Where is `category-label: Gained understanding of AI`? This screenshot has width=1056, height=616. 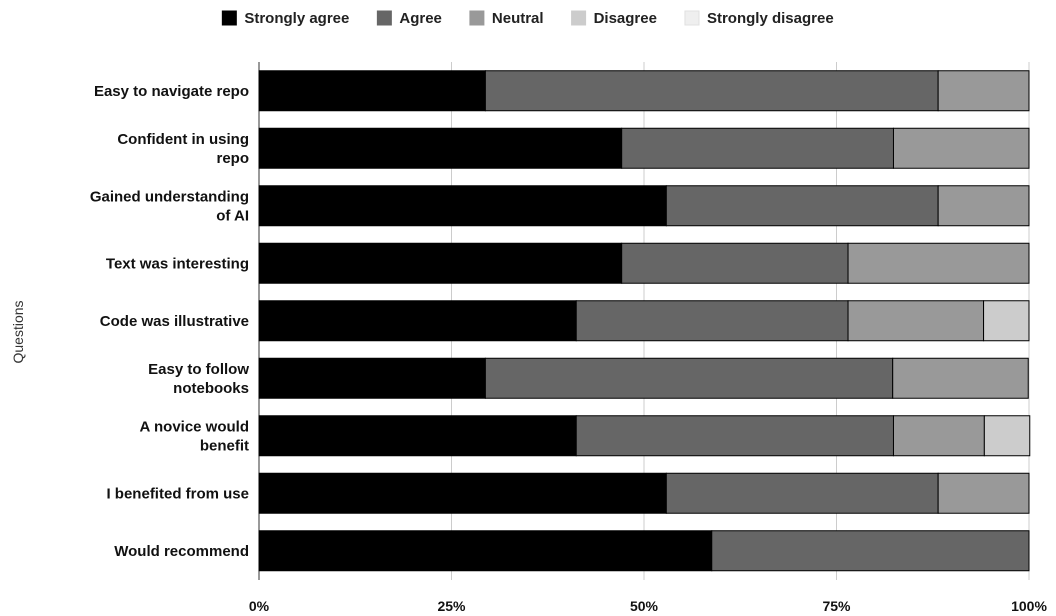 category-label: Gained understanding of AI is located at coordinates (169, 206).